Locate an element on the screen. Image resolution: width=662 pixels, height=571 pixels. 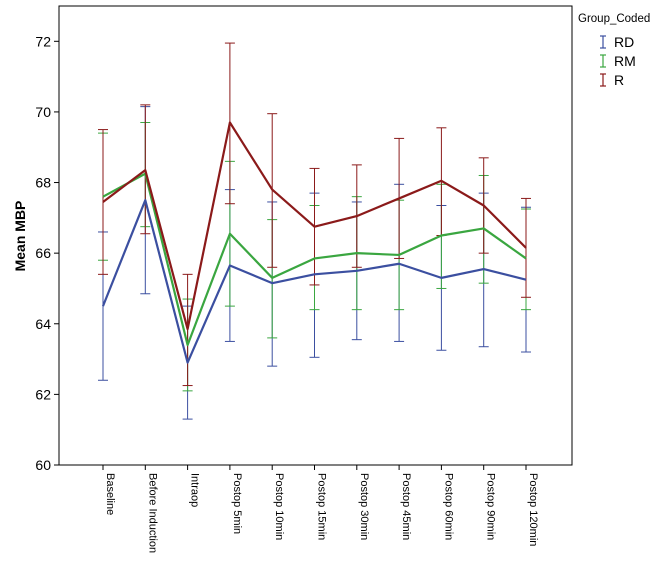
legend-label: RD is located at coordinates (624, 42).